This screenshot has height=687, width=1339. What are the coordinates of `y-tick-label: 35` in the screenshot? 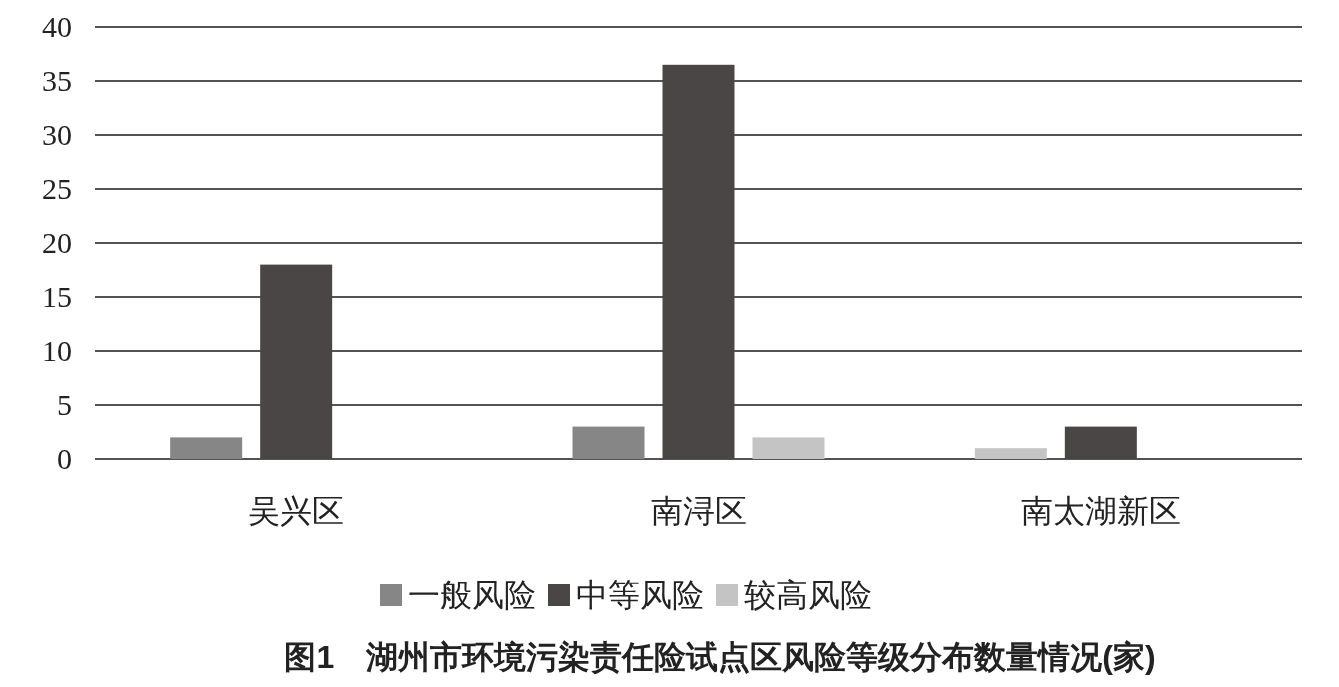 It's located at (57, 80).